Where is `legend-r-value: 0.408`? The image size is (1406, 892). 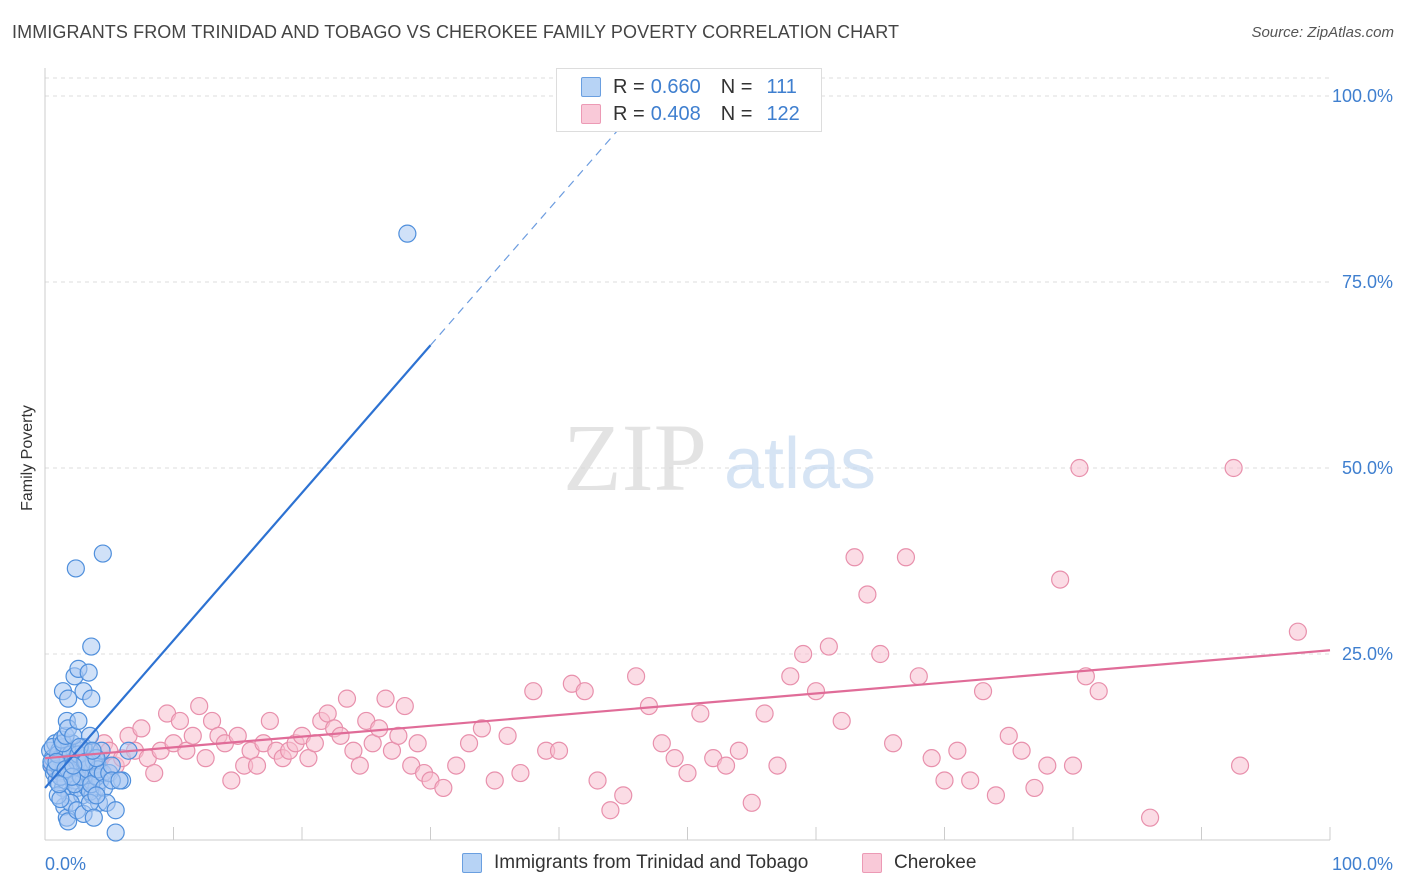
legend-r-value: 0.408 is located at coordinates (675, 113).